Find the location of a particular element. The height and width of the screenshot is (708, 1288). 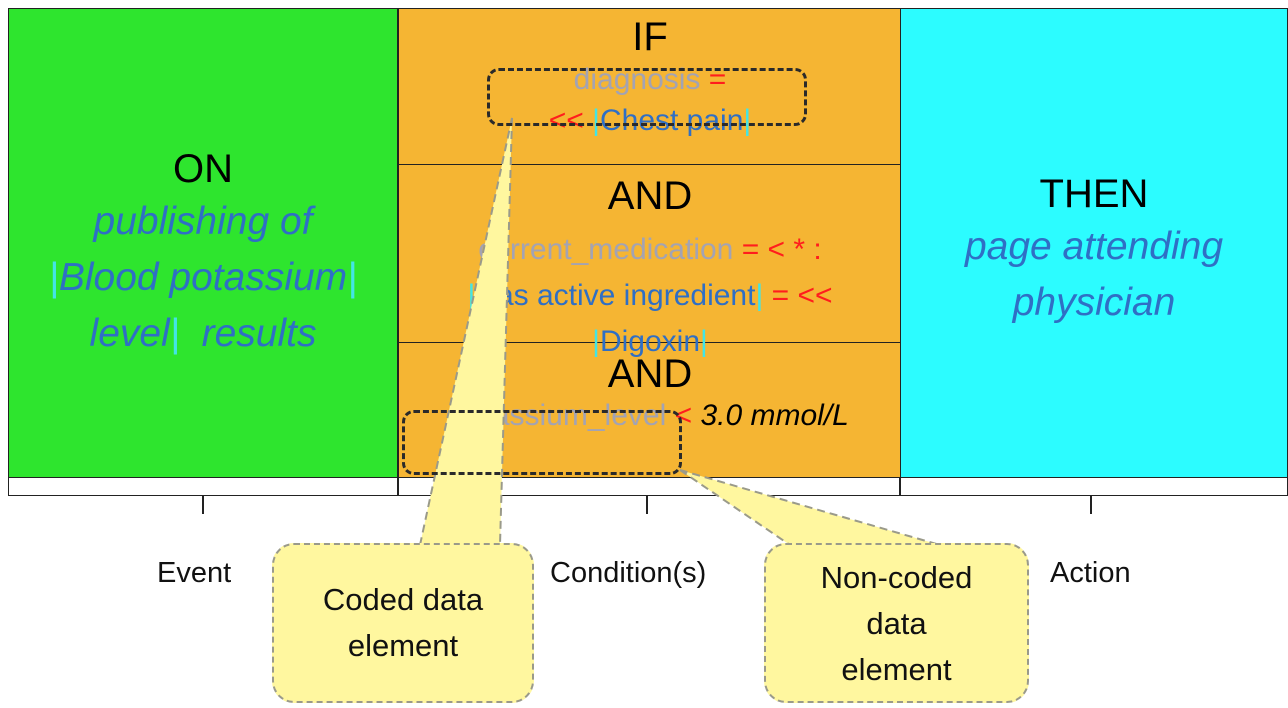

event-line-3: level| results is located at coordinates (203, 333).